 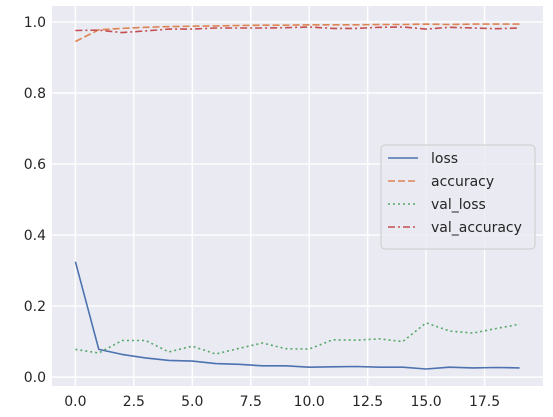 I want to click on y-tick-label: 0.8, so click(x=35, y=94).